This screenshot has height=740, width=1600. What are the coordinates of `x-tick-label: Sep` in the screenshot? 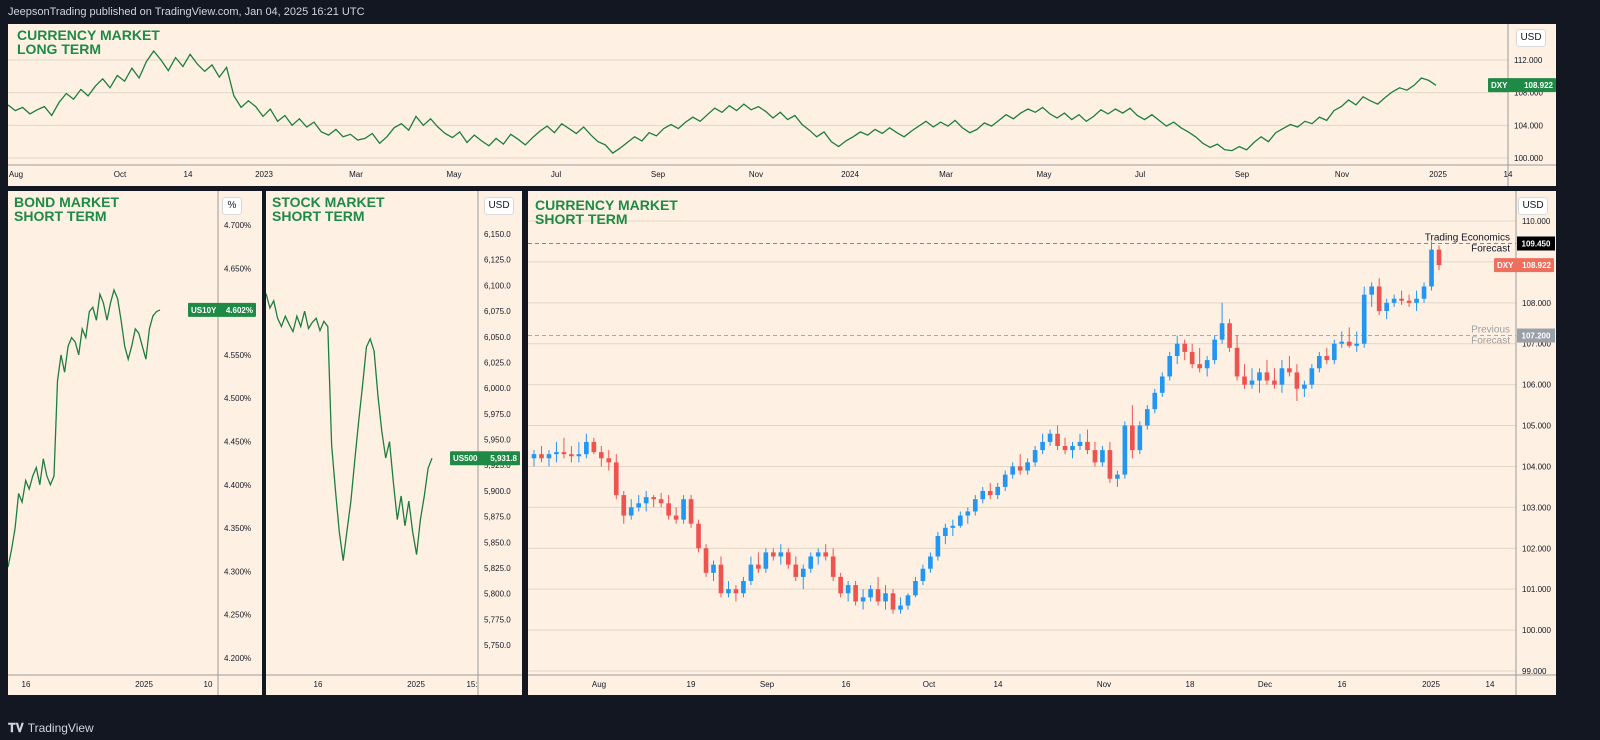 It's located at (658, 174).